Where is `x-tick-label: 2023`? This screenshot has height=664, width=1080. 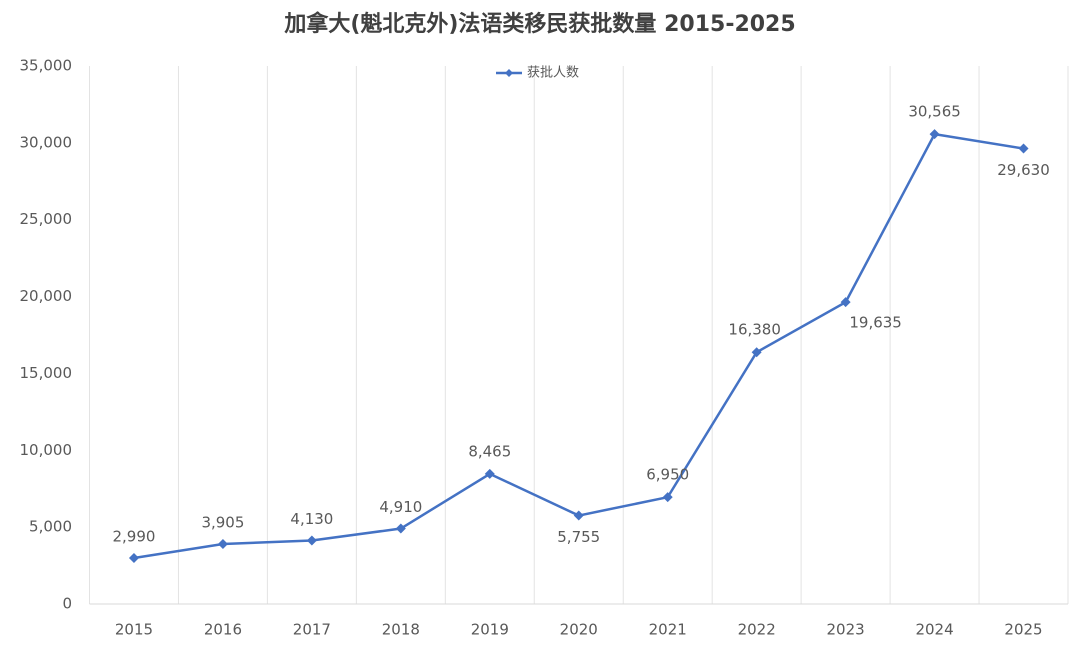 x-tick-label: 2023 is located at coordinates (846, 630).